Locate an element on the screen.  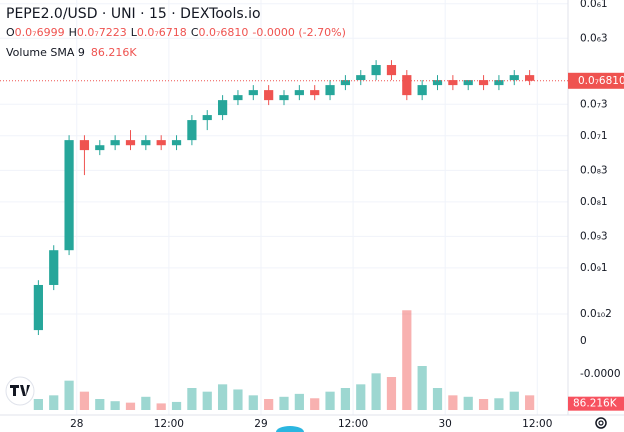
volume-sma-tag is located at coordinates (596, 403).